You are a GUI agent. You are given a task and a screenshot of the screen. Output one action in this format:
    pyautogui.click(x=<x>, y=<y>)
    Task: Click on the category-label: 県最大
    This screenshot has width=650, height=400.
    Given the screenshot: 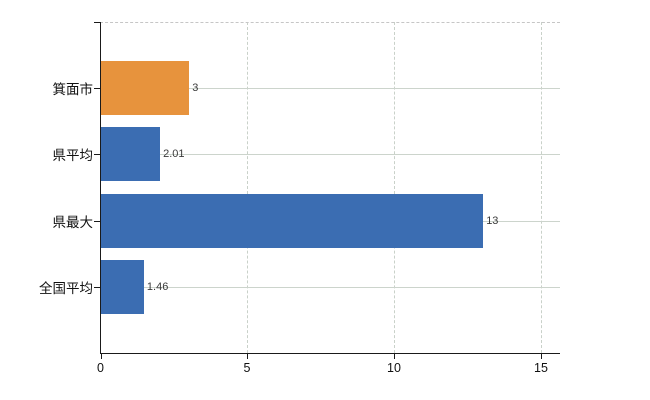 What is the action you would take?
    pyautogui.click(x=73, y=222)
    